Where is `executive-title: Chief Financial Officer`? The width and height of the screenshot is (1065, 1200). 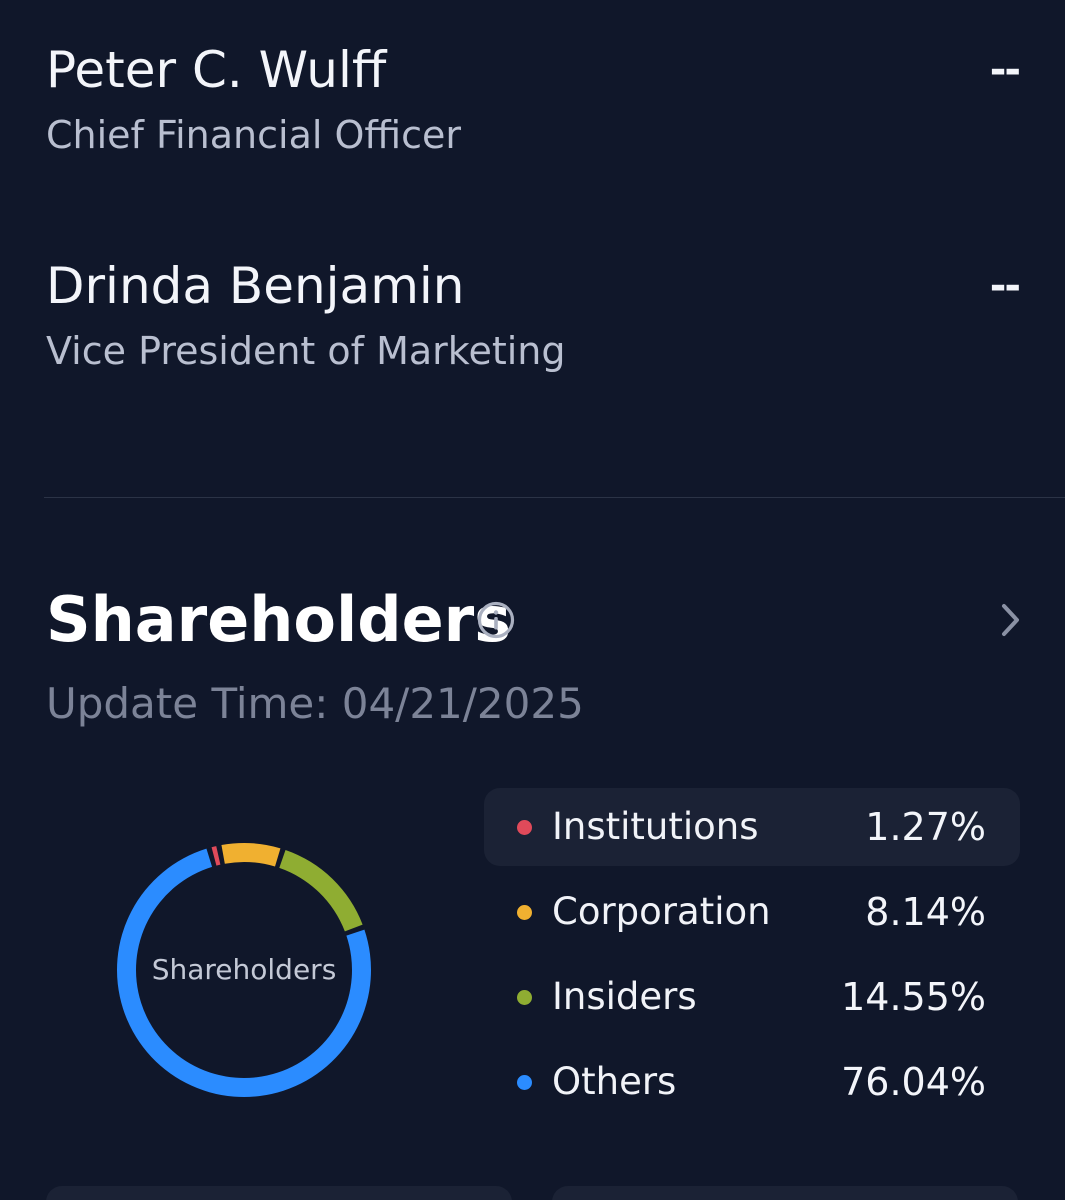 executive-title: Chief Financial Officer is located at coordinates (254, 135).